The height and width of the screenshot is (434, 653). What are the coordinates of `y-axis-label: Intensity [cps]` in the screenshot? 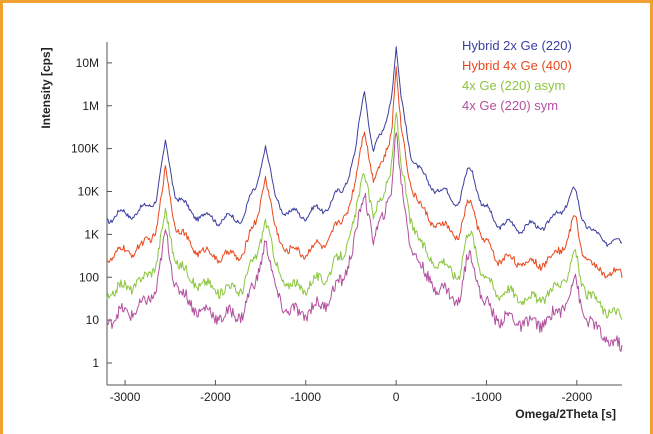 It's located at (46, 87).